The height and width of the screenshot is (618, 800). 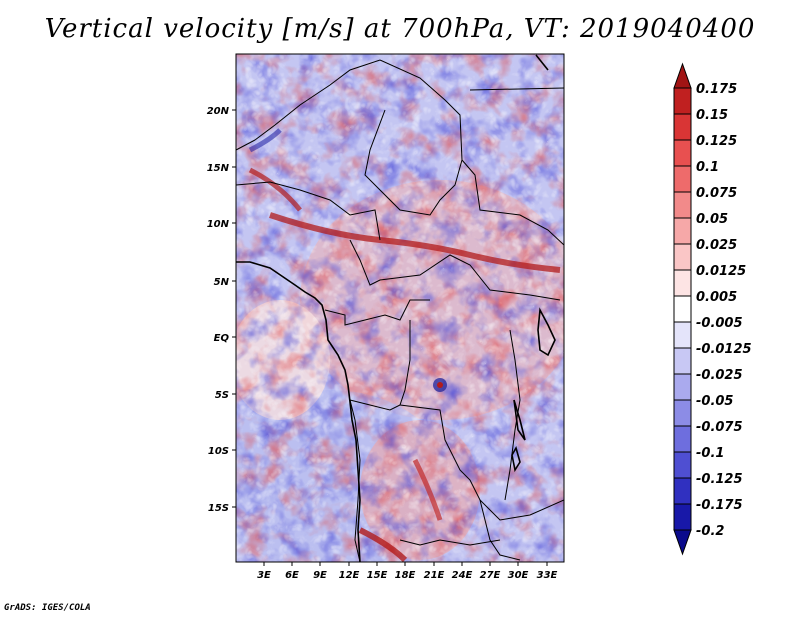 I want to click on colorbar-label: 0.175, so click(x=716, y=89).